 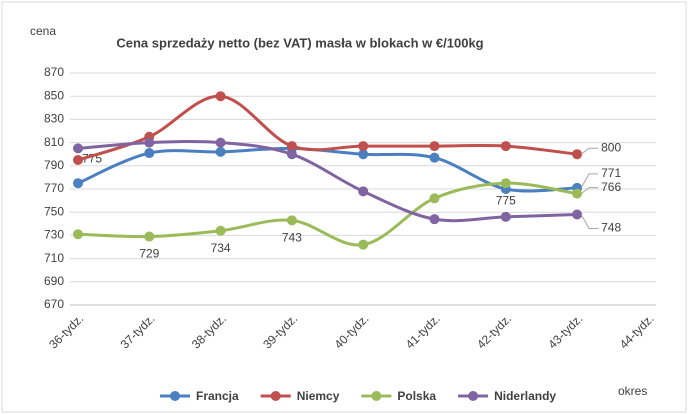 What do you see at coordinates (318, 396) in the screenshot?
I see `legend-label: Niemcy` at bounding box center [318, 396].